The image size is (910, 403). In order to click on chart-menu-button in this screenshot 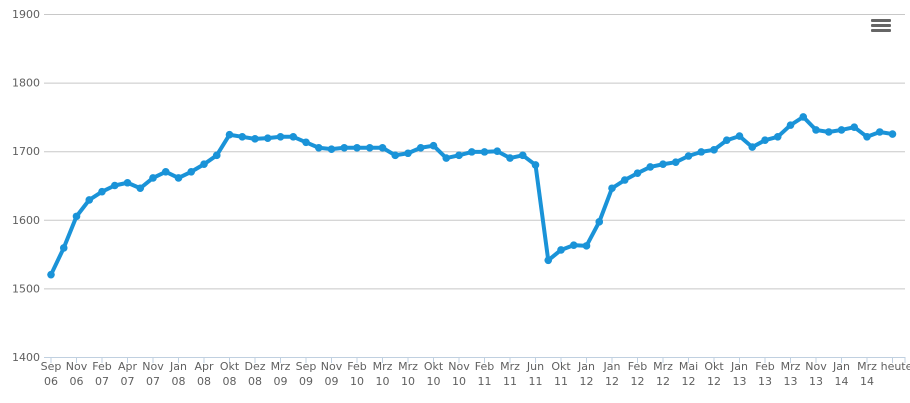, I will do `click(881, 26)`.